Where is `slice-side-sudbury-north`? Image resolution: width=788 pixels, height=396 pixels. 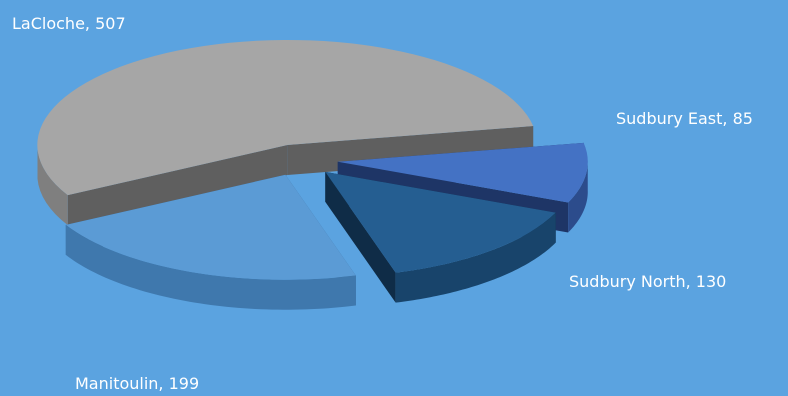
slice-side-sudbury-north is located at coordinates (475, 257).